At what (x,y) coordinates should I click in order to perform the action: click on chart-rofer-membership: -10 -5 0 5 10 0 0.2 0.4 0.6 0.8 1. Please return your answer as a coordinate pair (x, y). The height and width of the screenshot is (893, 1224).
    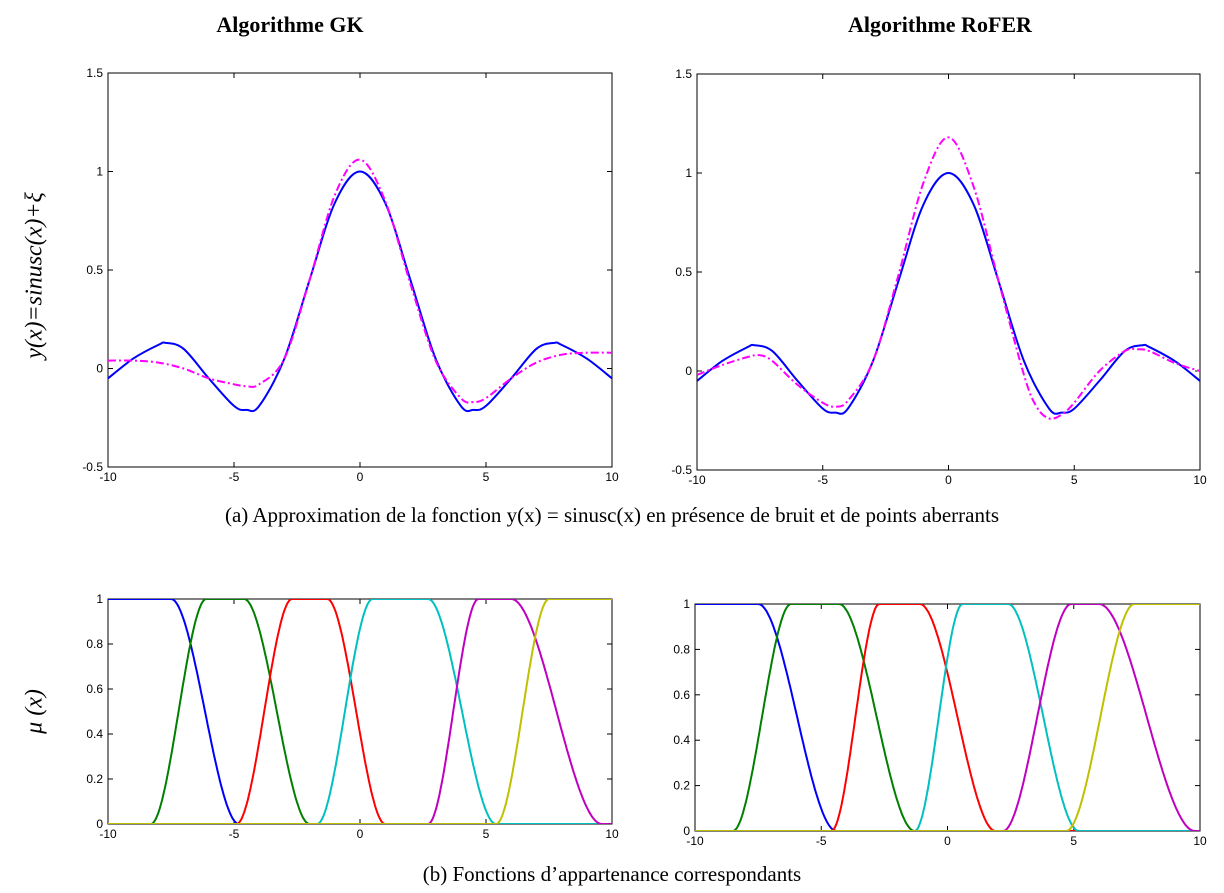
    Looking at the image, I should click on (940, 722).